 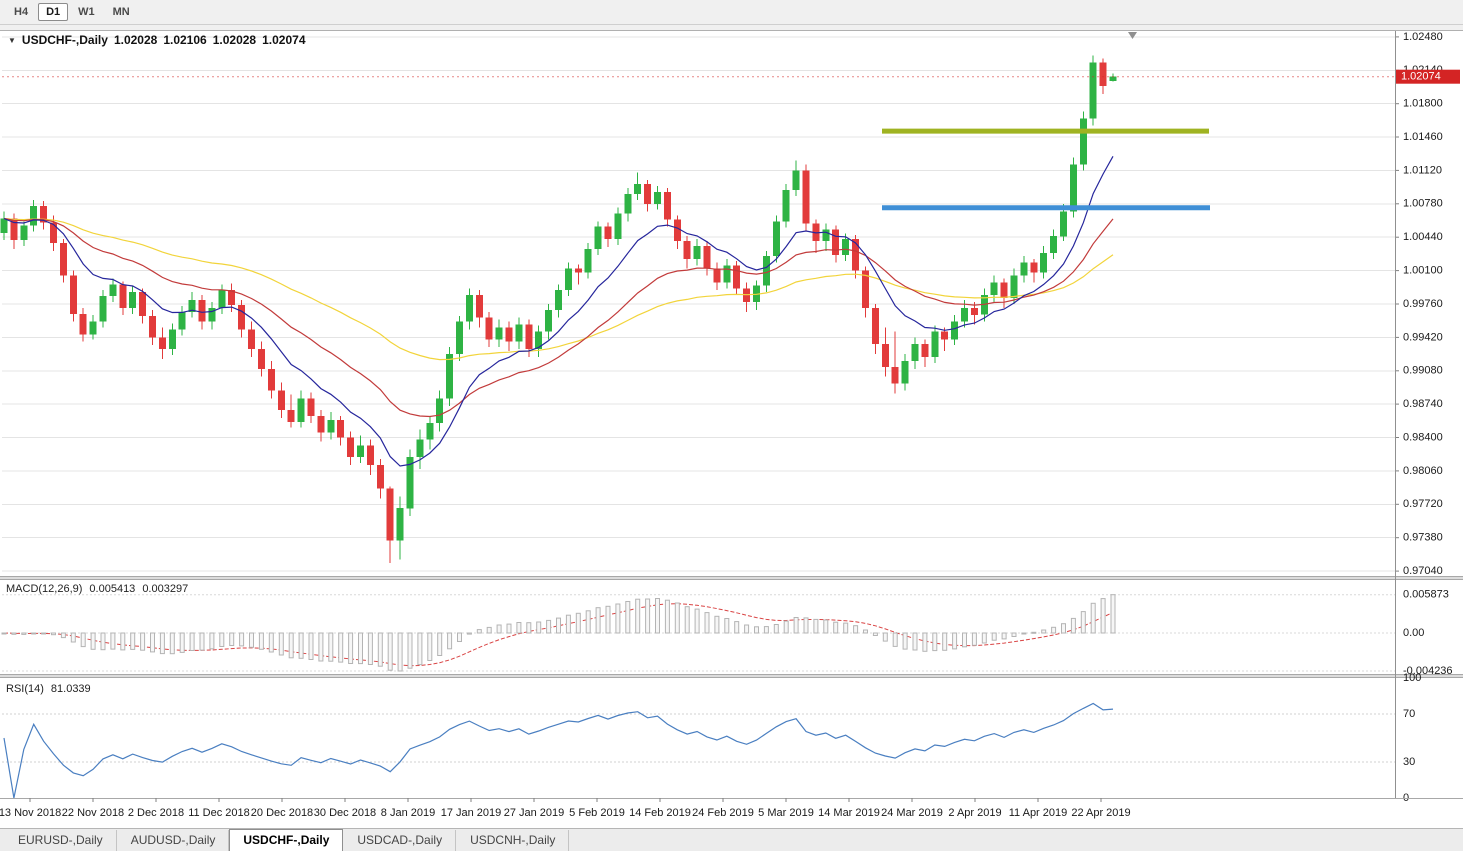 What do you see at coordinates (1412, 678) in the screenshot?
I see `rsi-axis-label: 100` at bounding box center [1412, 678].